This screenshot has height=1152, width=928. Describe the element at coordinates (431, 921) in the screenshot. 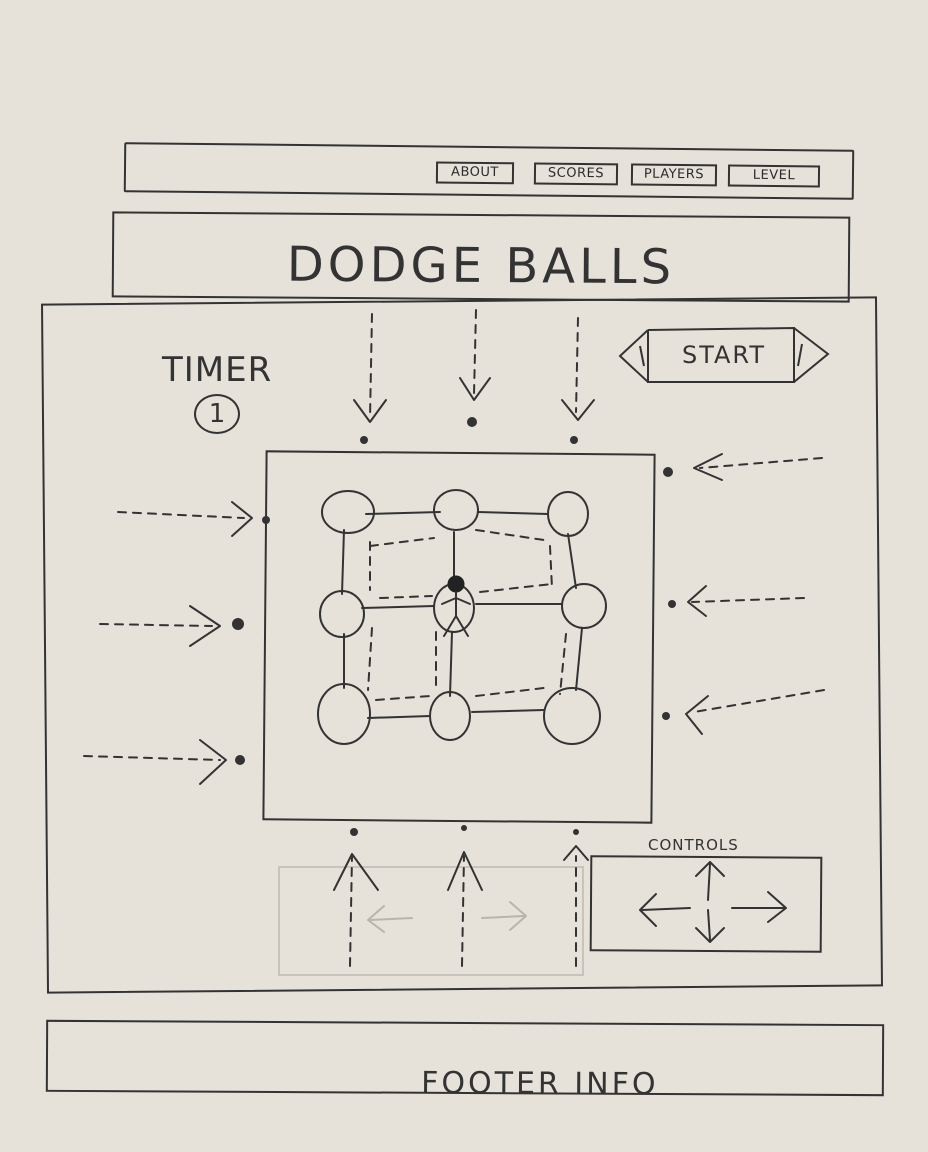

I see `ghost-controls-panel` at that location.